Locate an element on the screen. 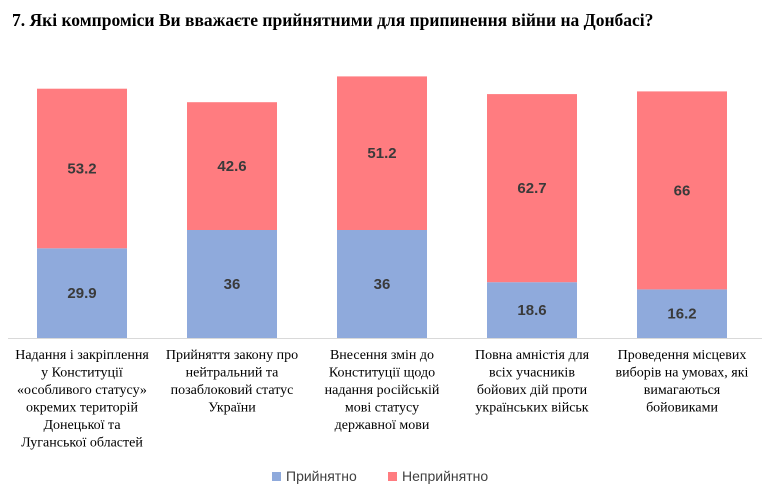 Image resolution: width=770 pixels, height=493 pixels. data-label-acceptable-0: 29.9 is located at coordinates (81, 293).